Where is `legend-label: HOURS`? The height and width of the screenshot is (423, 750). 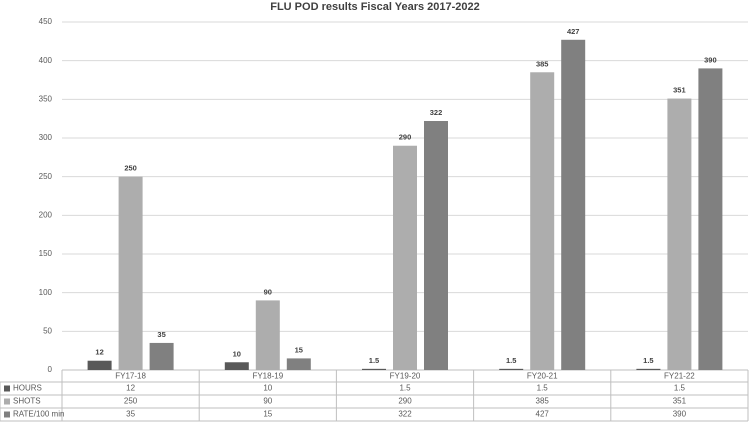 legend-label: HOURS is located at coordinates (27, 388).